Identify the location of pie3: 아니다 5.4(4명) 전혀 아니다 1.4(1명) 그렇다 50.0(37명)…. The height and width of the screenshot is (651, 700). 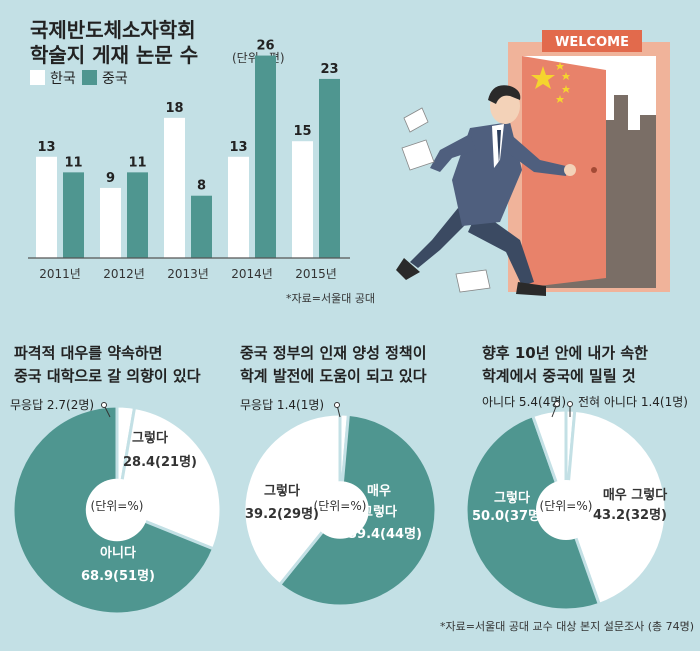
(576, 503).